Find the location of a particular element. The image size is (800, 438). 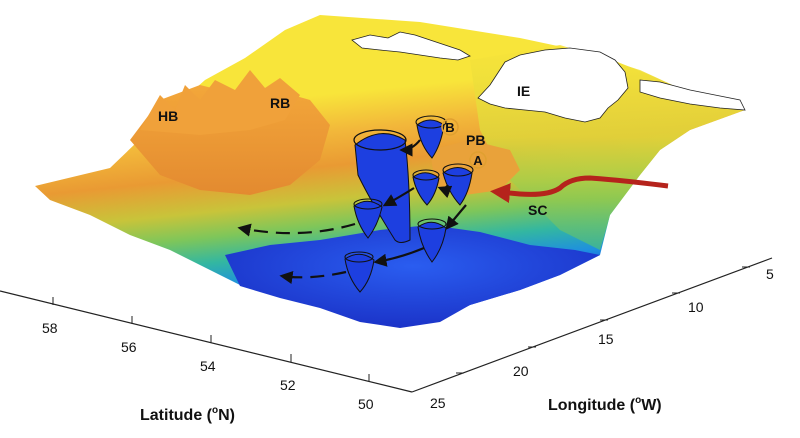

eddy-group is located at coordinates (409, 204).